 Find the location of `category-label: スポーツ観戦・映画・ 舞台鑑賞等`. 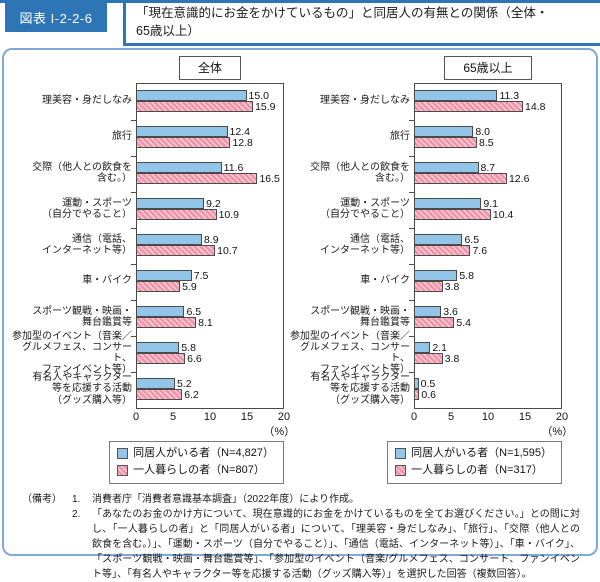

category-label: スポーツ観戦・映画・ 舞台鑑賞等 is located at coordinates (352, 317).